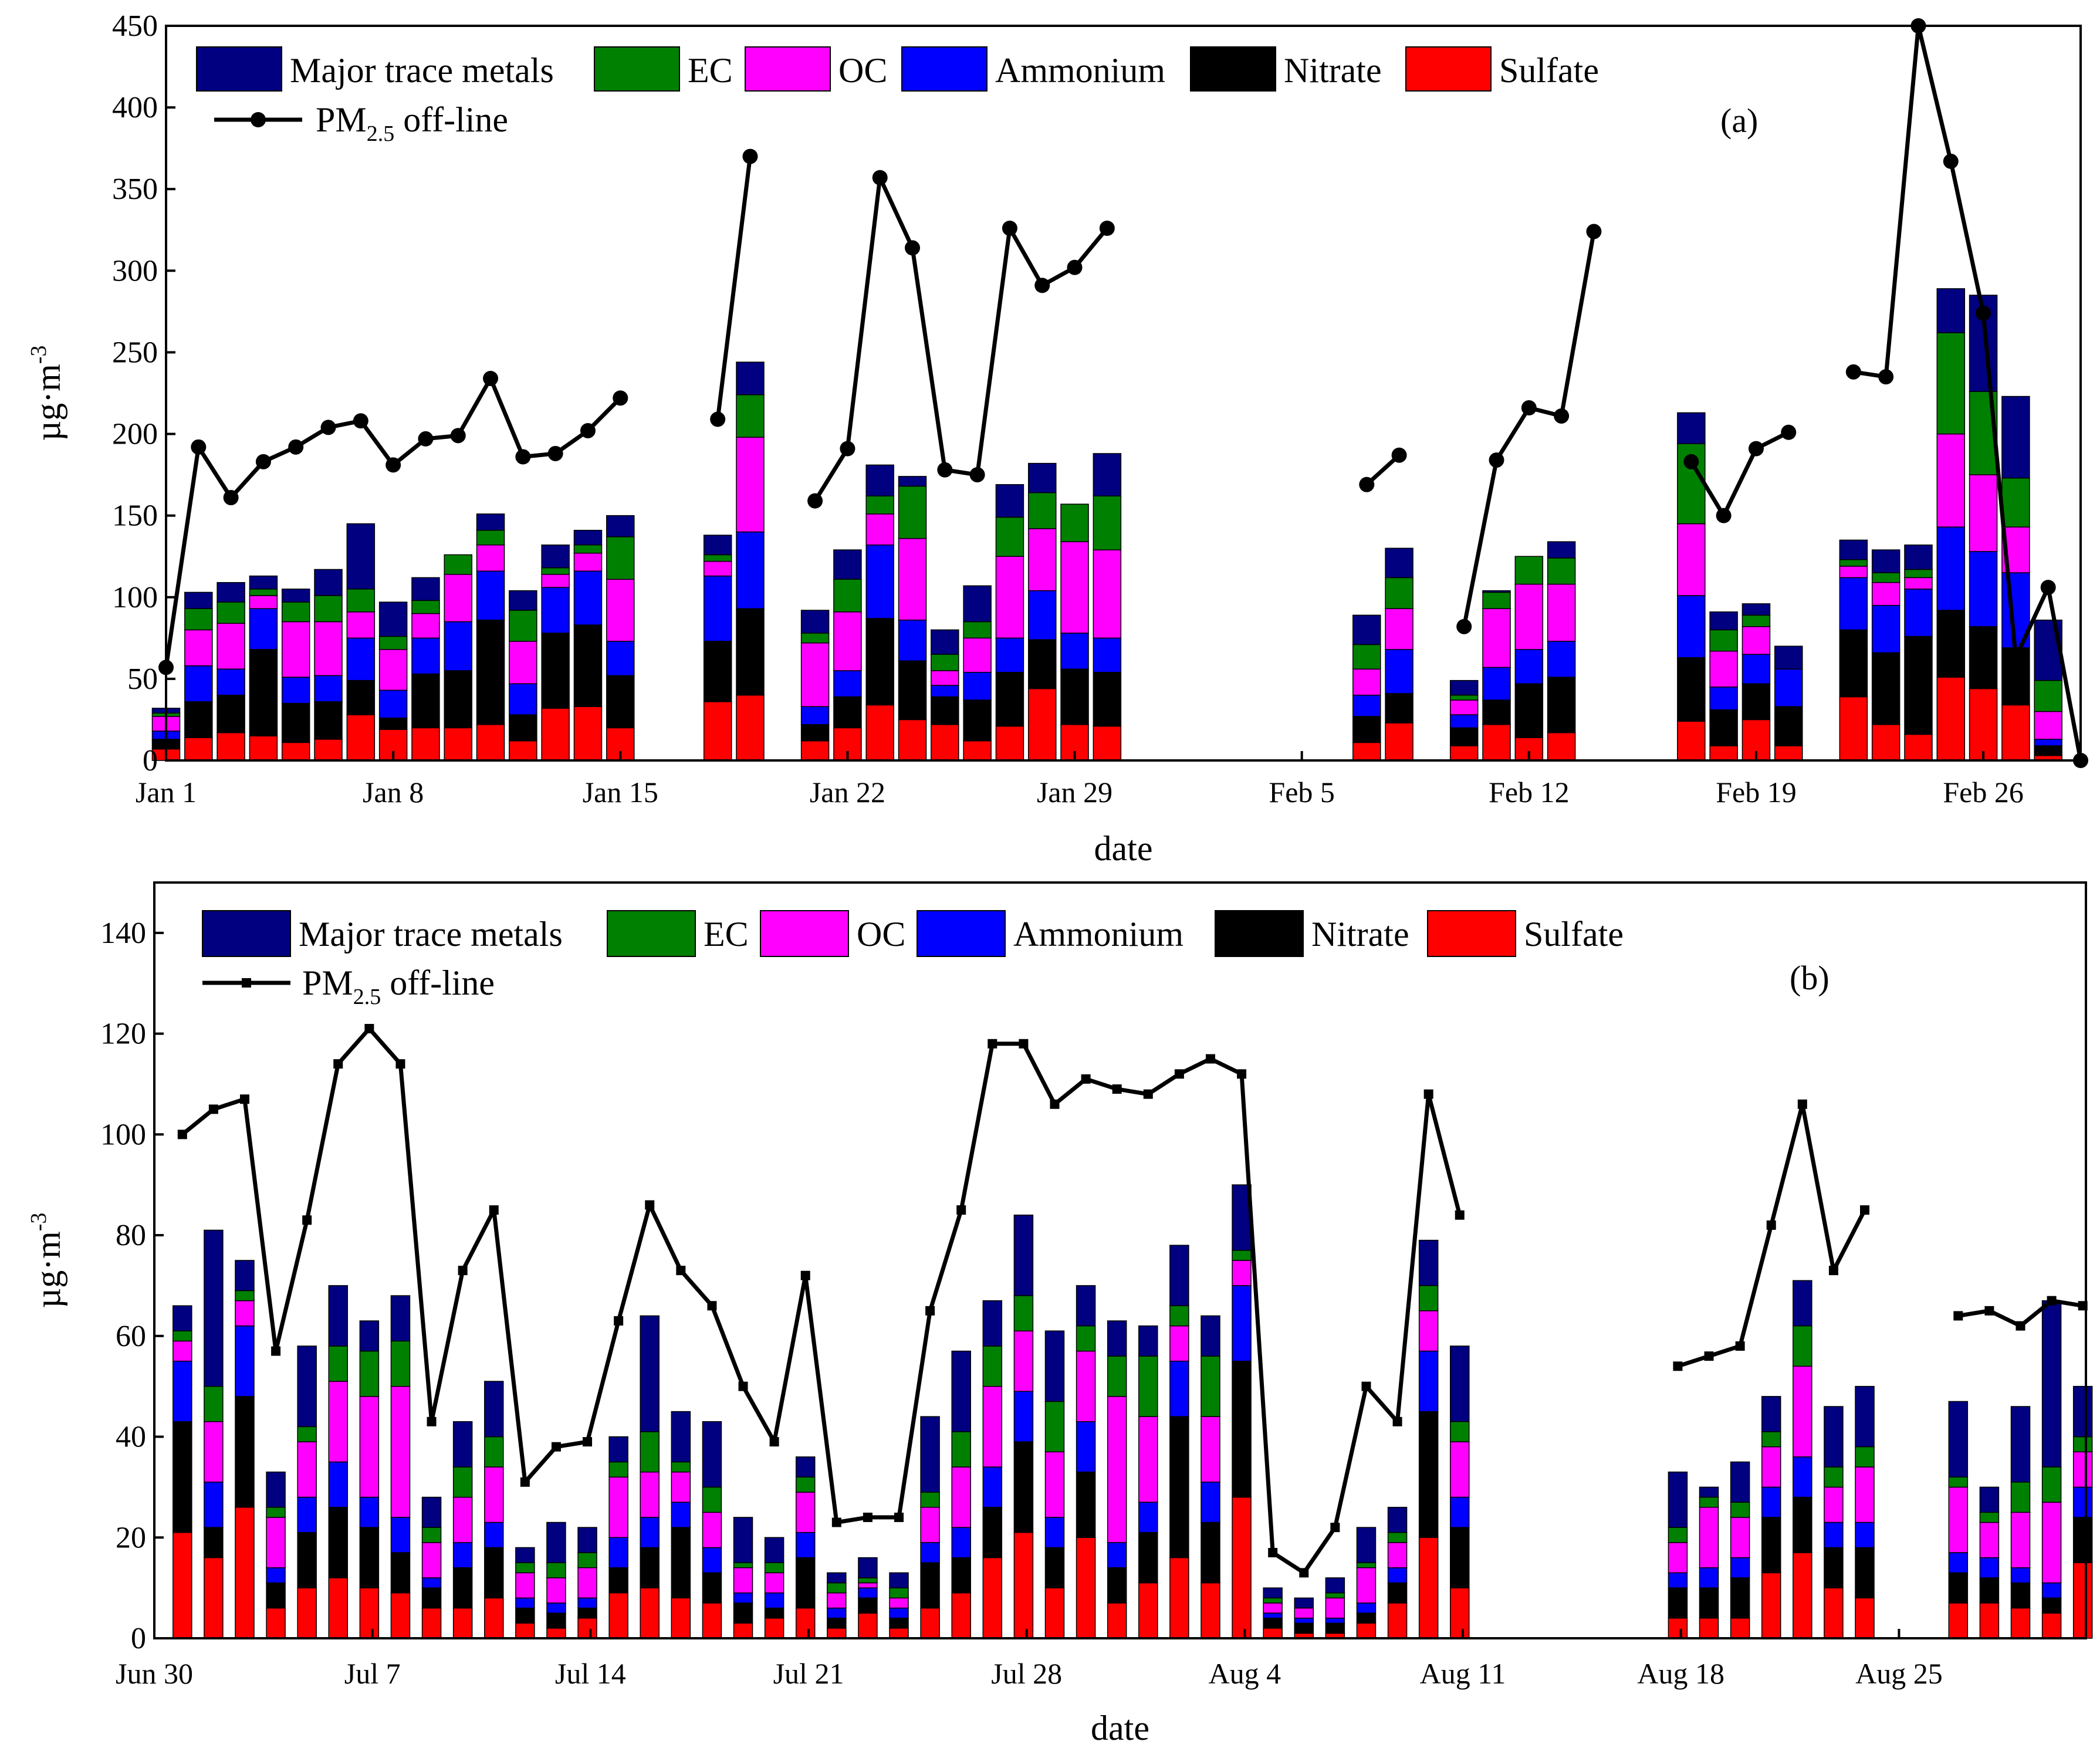 The image size is (2100, 1748). I want to click on legend-swatch-major-trace-metals, so click(246, 933).